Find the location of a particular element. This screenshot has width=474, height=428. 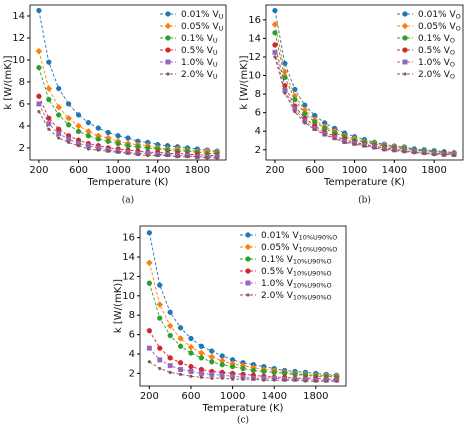

legend-label: 1.0% VO is located at coordinates (436, 63).